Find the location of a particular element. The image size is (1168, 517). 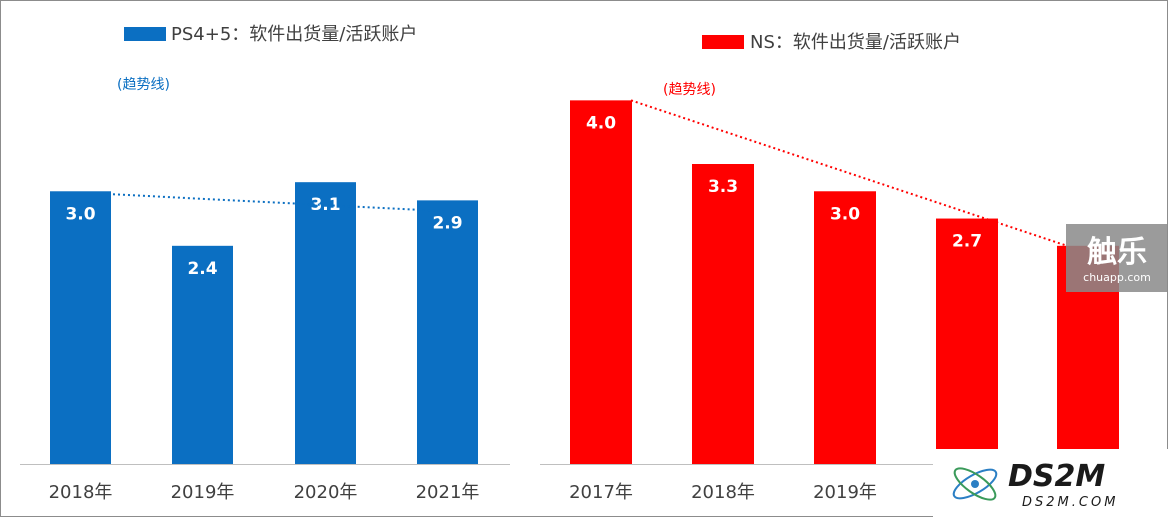

ds2m-url-text: DS2M.COM is located at coordinates (1070, 502).